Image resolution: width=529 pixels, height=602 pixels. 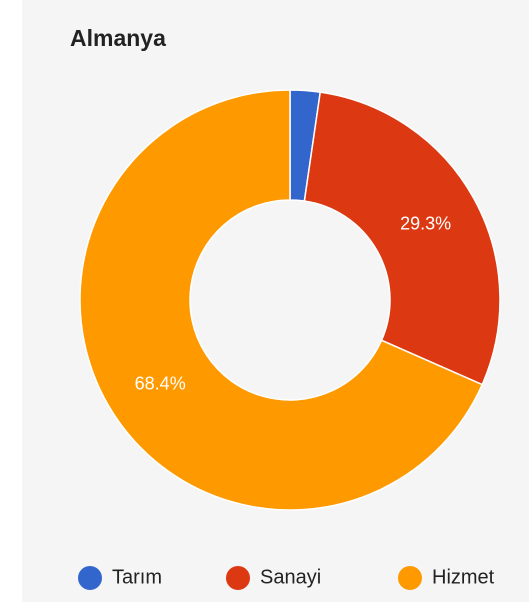 What do you see at coordinates (290, 577) in the screenshot?
I see `legend-label: Sanayi` at bounding box center [290, 577].